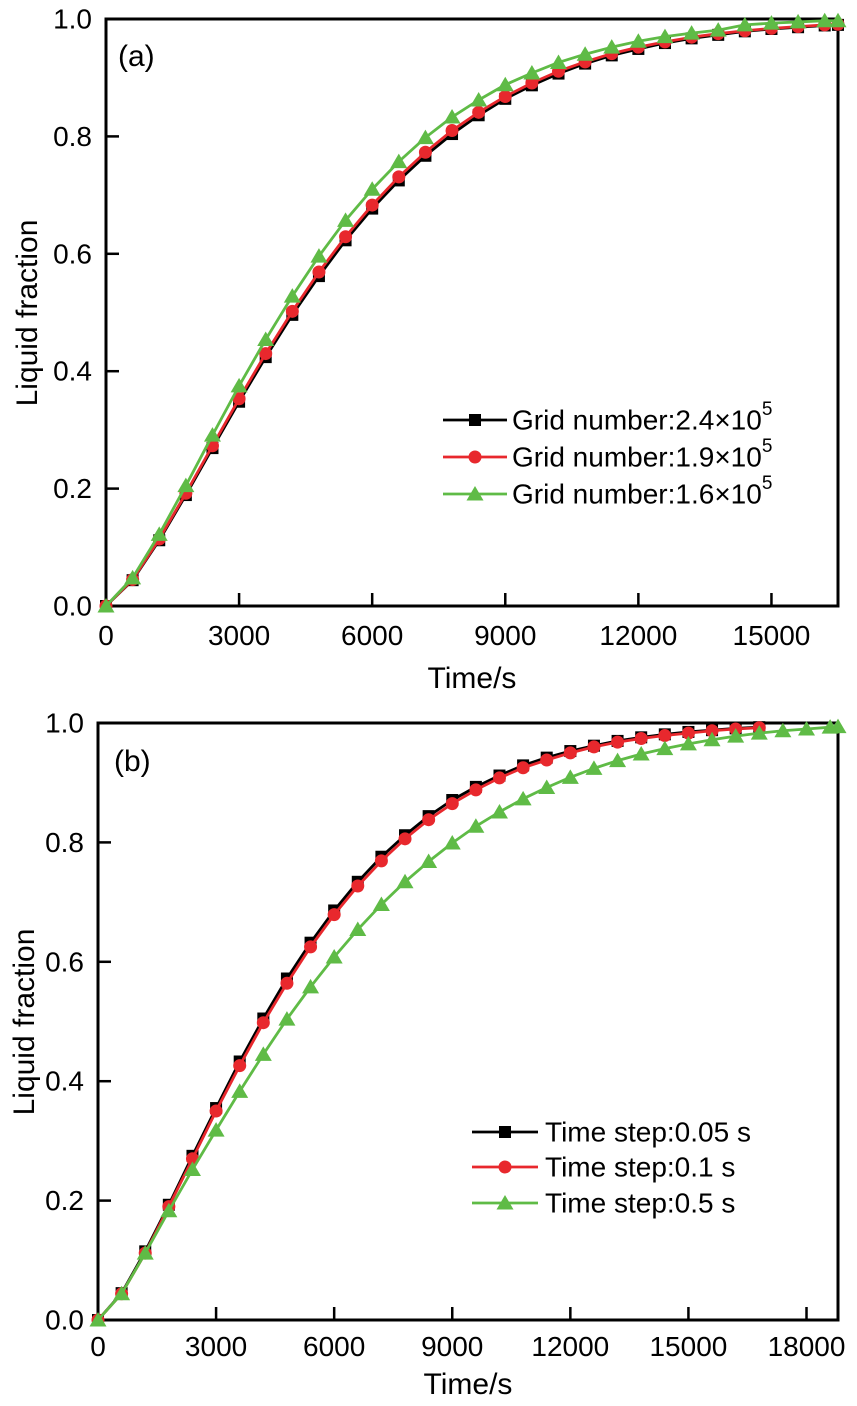  What do you see at coordinates (640, 1203) in the screenshot?
I see `legend-label: Time step:0.5 s` at bounding box center [640, 1203].